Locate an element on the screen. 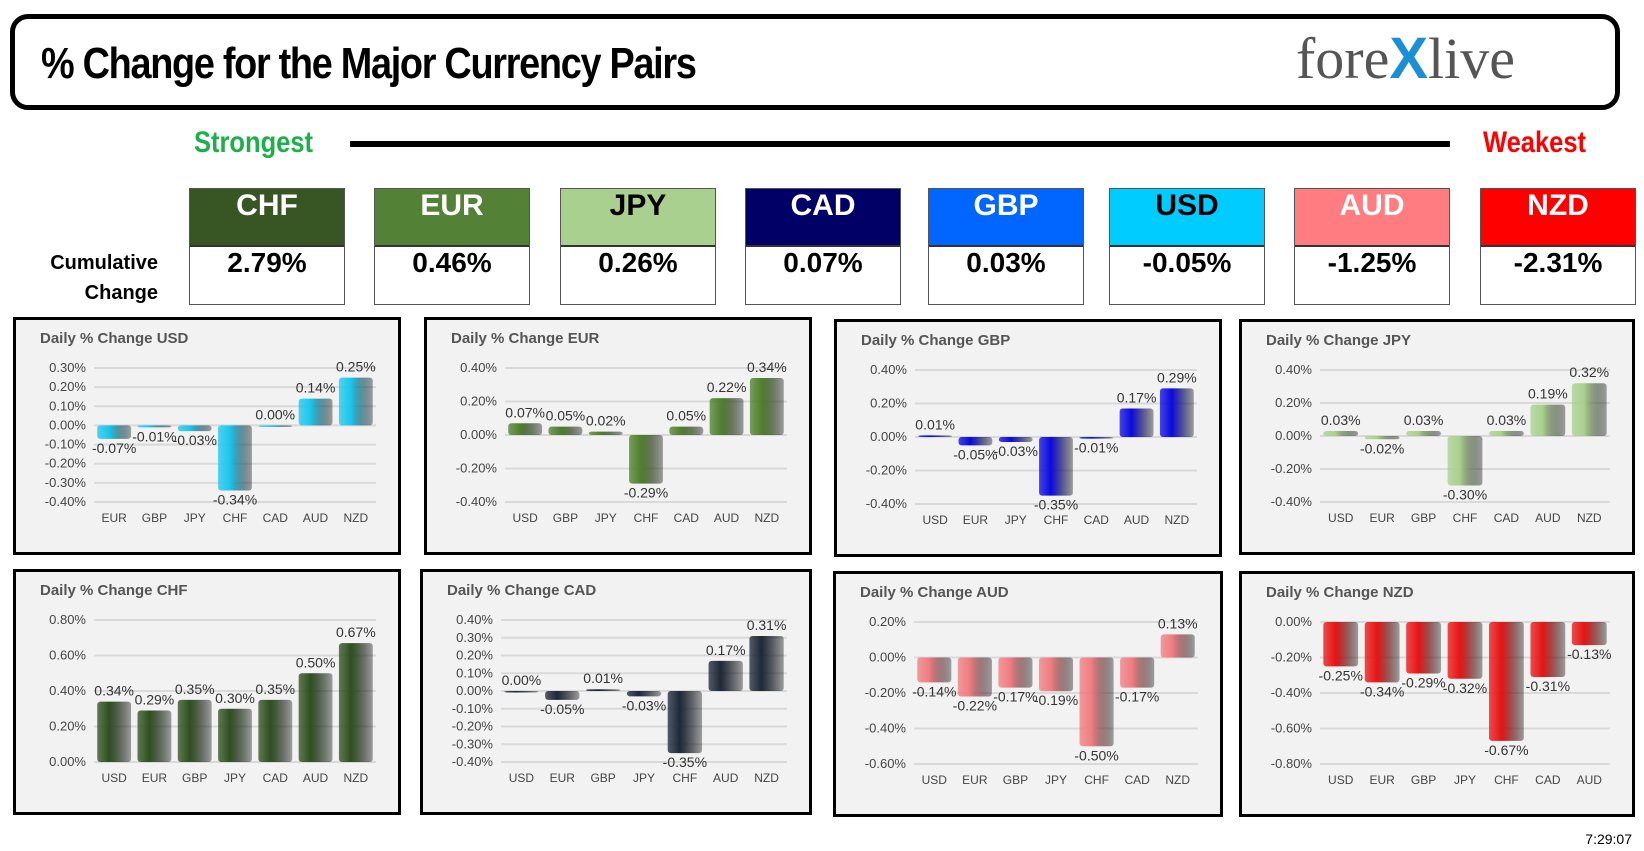 This screenshot has width=1644, height=851. data-label: -0.03% is located at coordinates (195, 440).